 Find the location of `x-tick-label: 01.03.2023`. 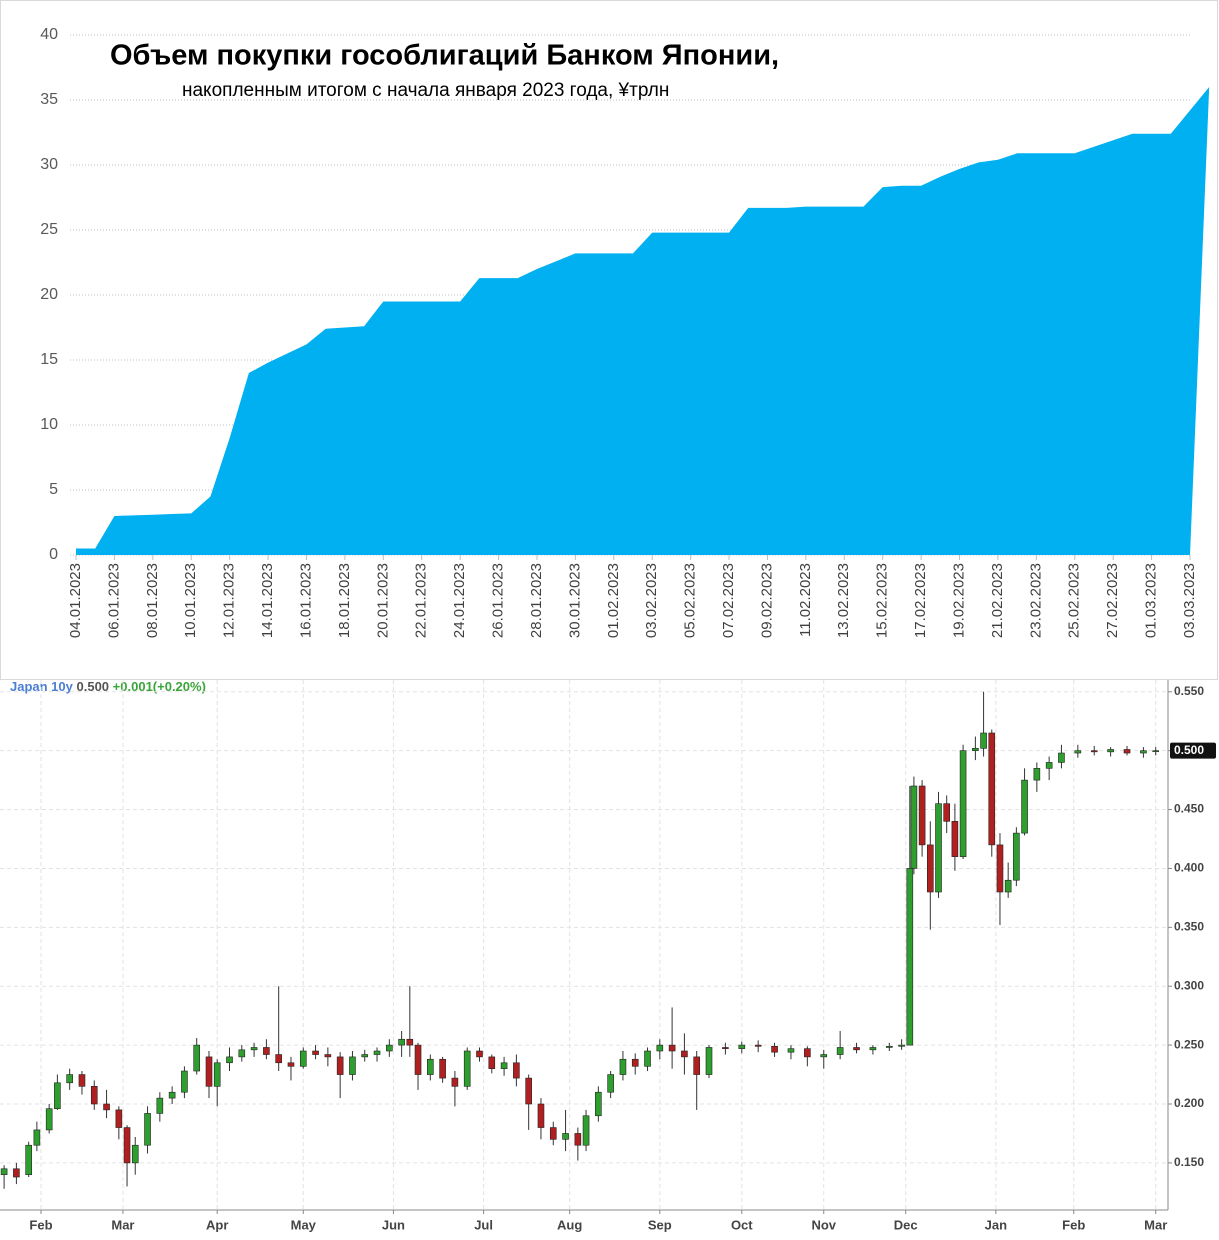

x-tick-label: 01.03.2023 is located at coordinates (1151, 600).